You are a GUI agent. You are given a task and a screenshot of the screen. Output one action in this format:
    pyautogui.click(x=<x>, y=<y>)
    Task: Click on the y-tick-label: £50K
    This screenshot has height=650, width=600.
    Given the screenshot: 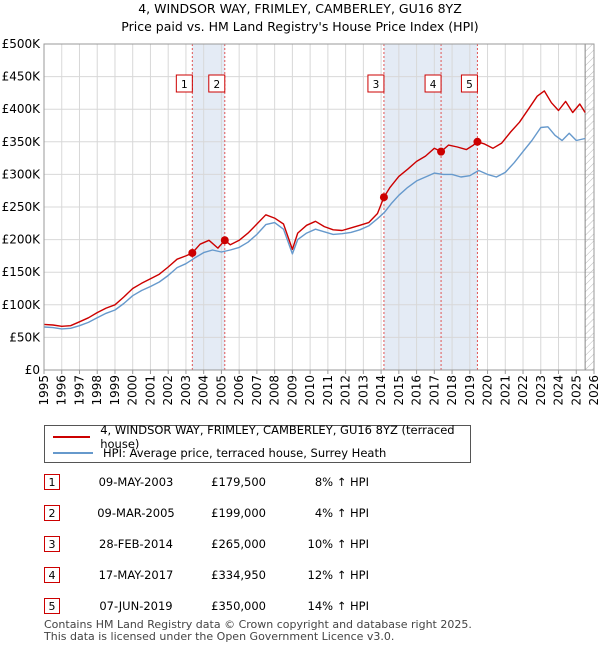 What is the action you would take?
    pyautogui.click(x=25, y=337)
    